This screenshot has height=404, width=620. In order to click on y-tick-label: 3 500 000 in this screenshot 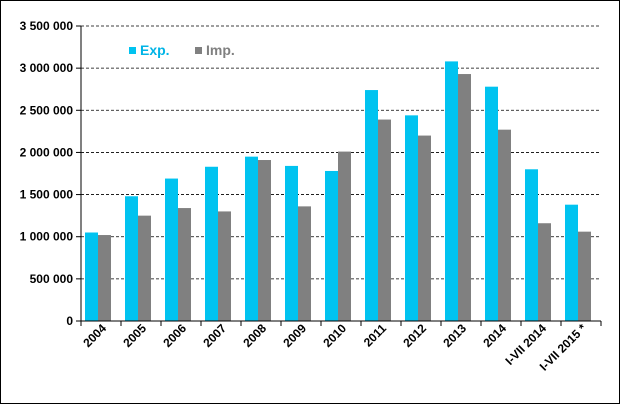, I will do `click(47, 26)`.